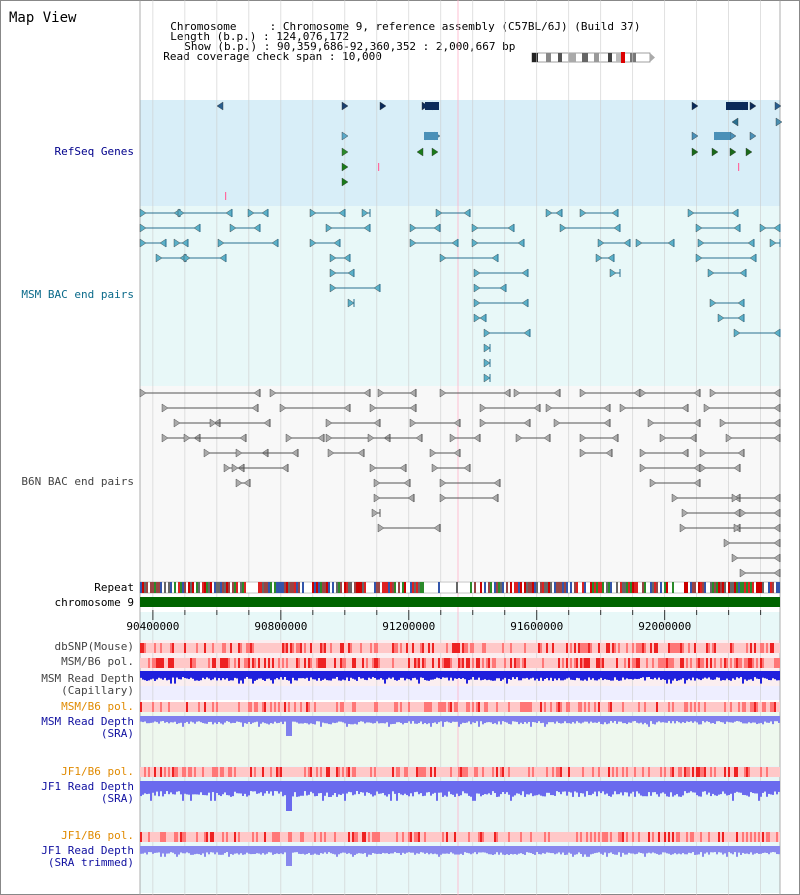  What do you see at coordinates (723, 423) in the screenshot?
I see `b6n-bac-end` at bounding box center [723, 423].